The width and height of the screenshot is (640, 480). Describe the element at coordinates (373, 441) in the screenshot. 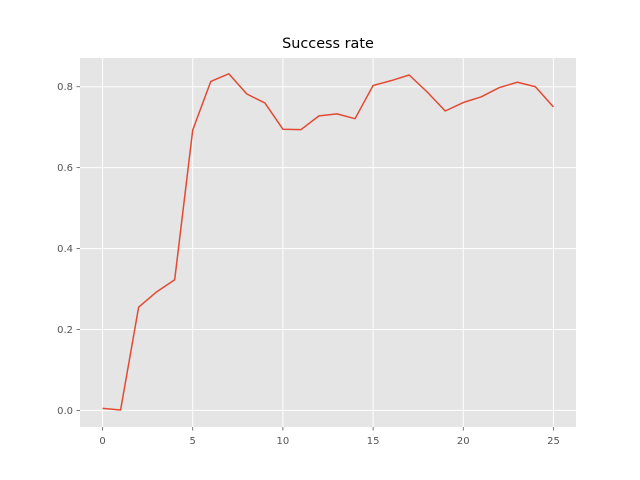

I see `x-tick-label: 15` at that location.